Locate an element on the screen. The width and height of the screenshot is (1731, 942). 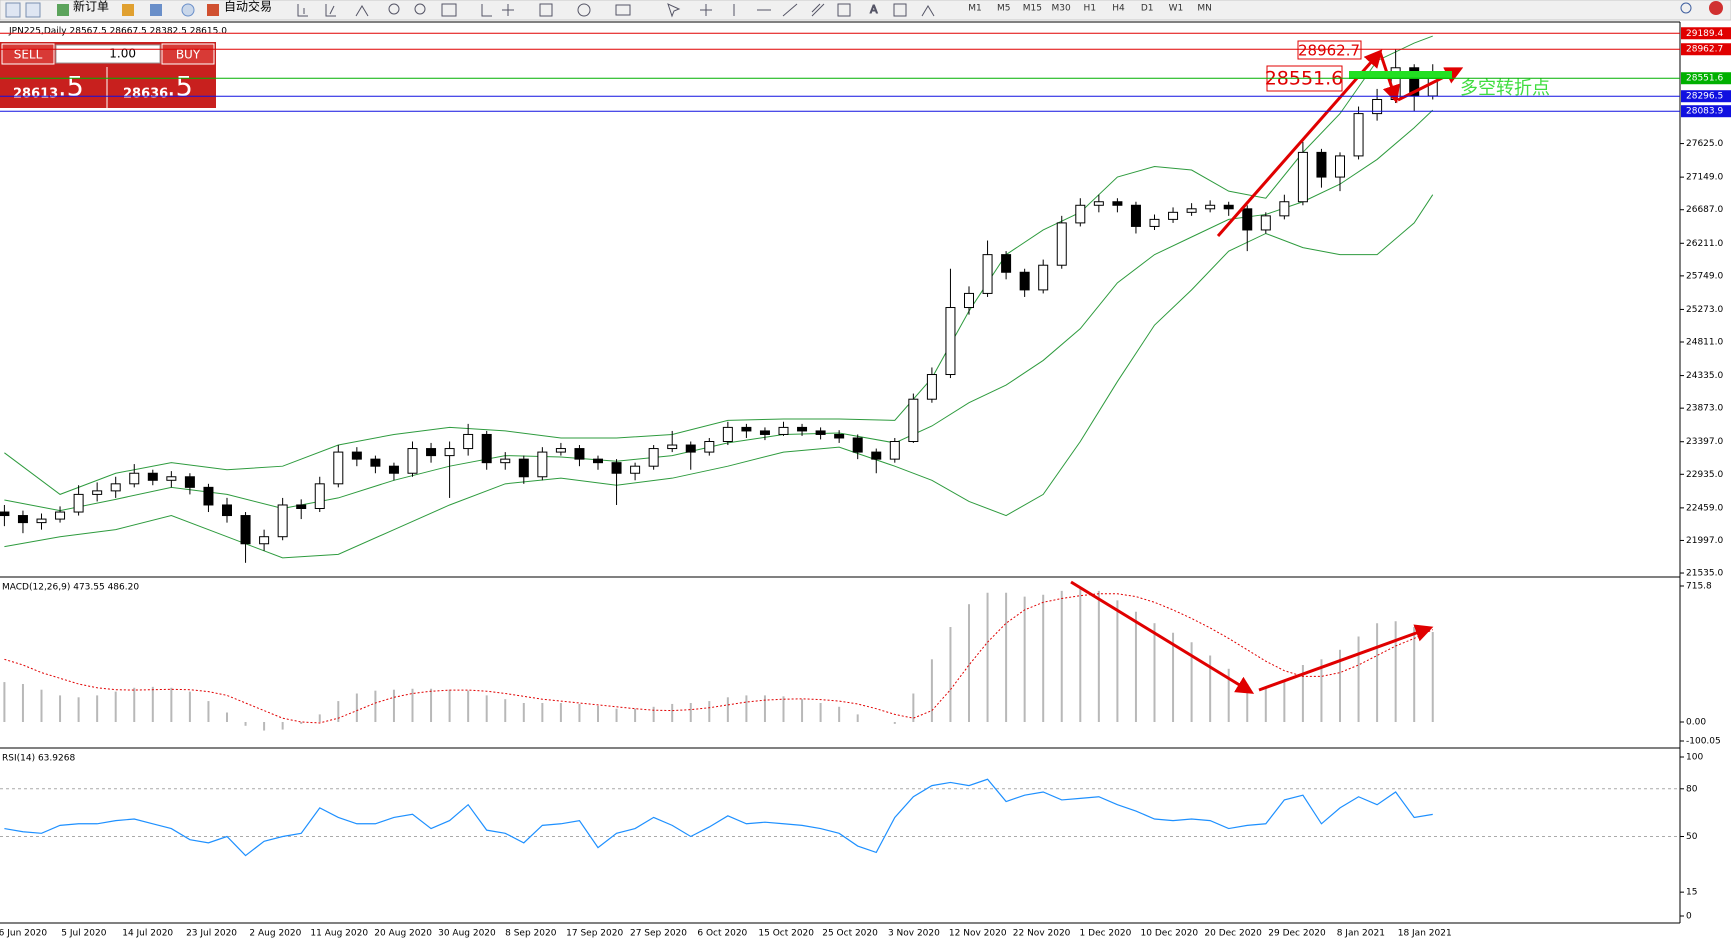
x-tick-label: 8 Jan 2021 is located at coordinates (1361, 934).